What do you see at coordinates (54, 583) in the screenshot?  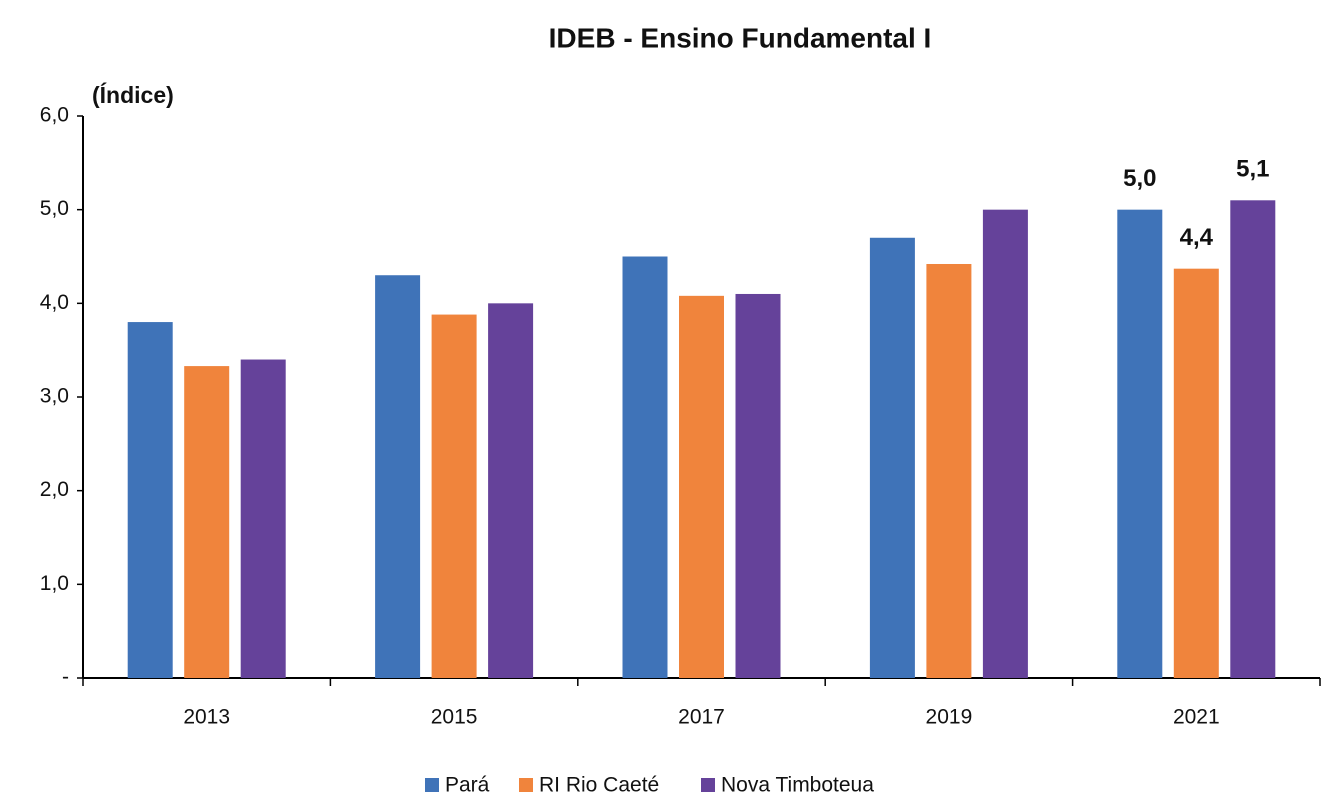 I see `y-tick-label: 1,0` at bounding box center [54, 583].